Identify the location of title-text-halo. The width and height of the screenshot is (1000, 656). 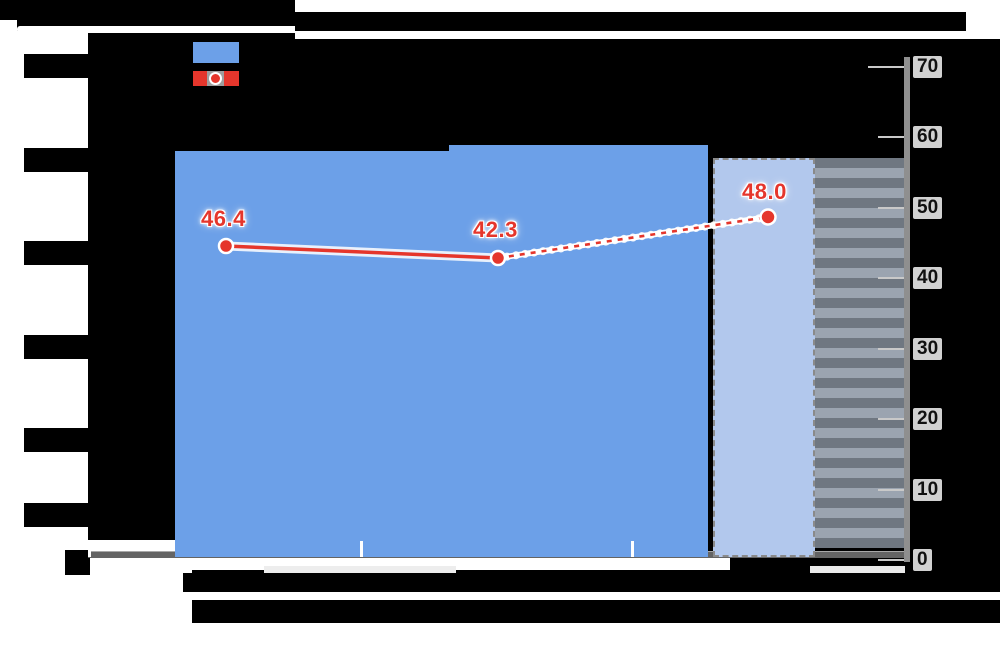
(158, 29).